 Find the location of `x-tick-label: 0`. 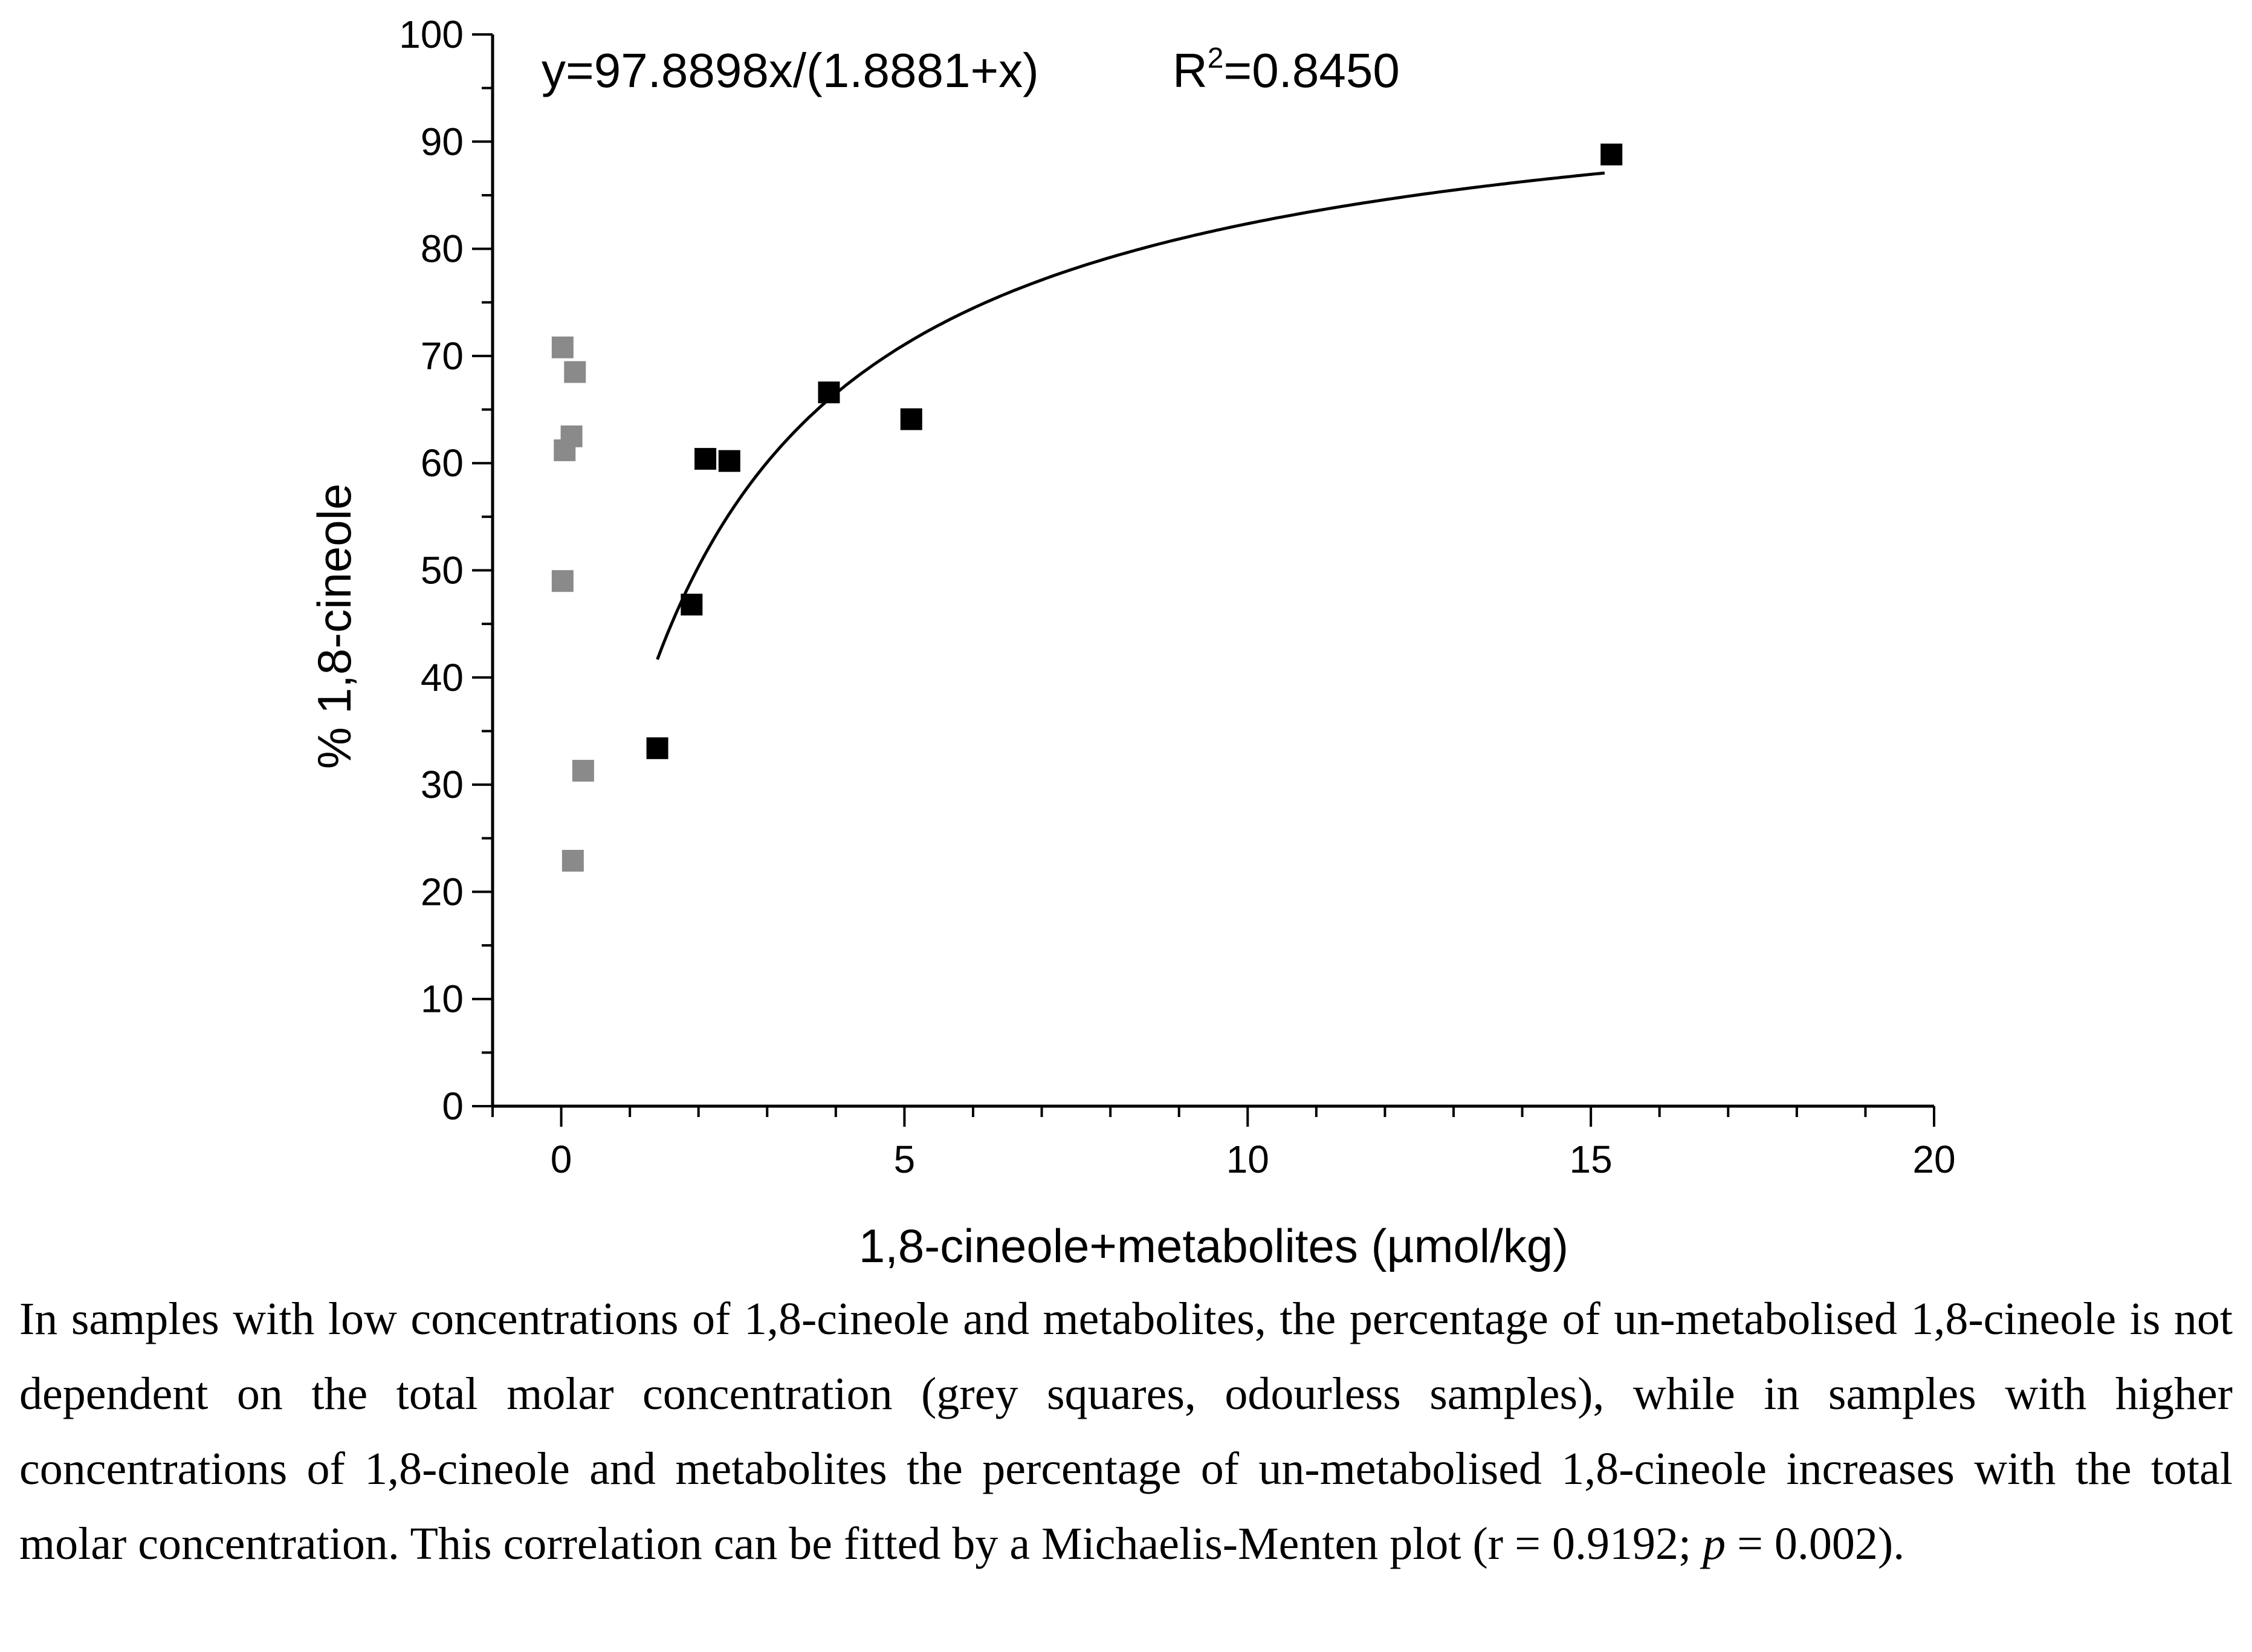

x-tick-label: 0 is located at coordinates (561, 1159).